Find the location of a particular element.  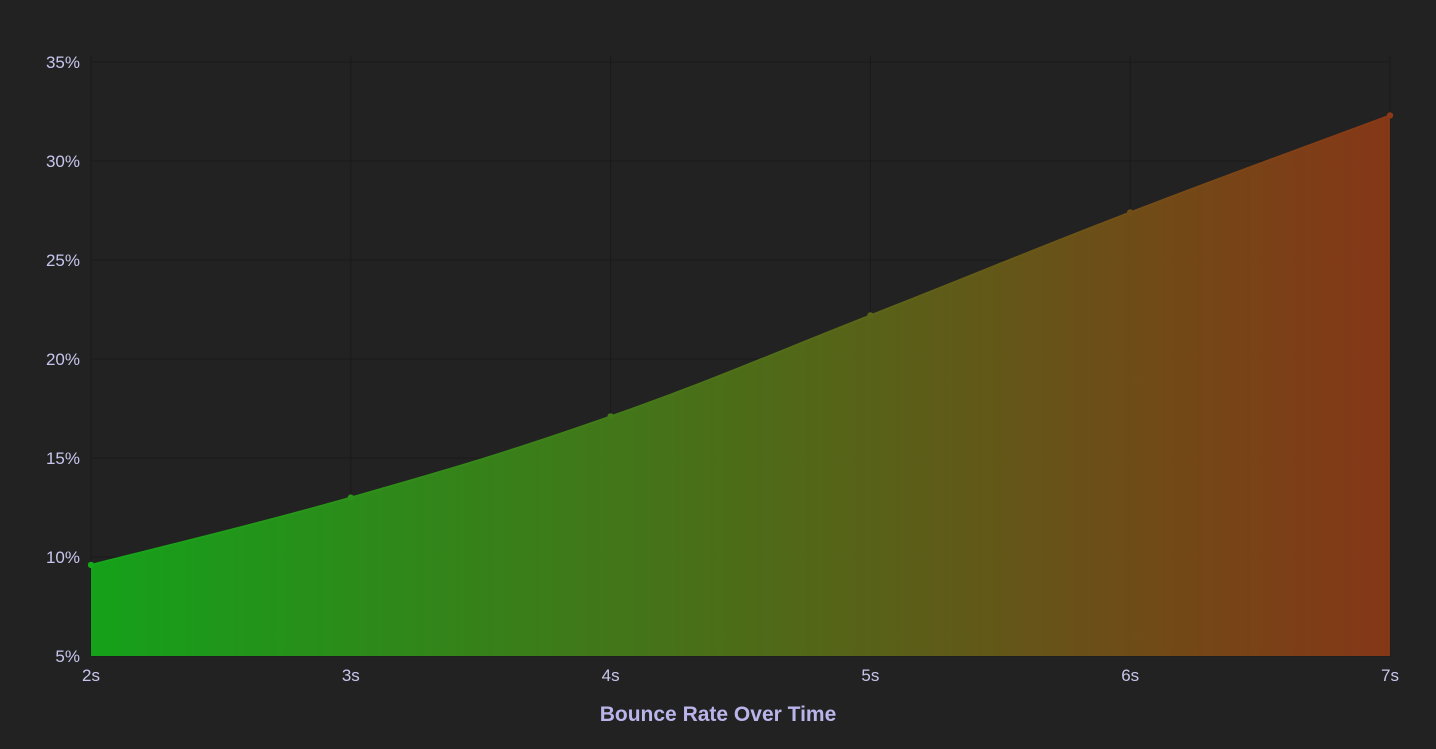

y-tick-label: 5% is located at coordinates (67, 656).